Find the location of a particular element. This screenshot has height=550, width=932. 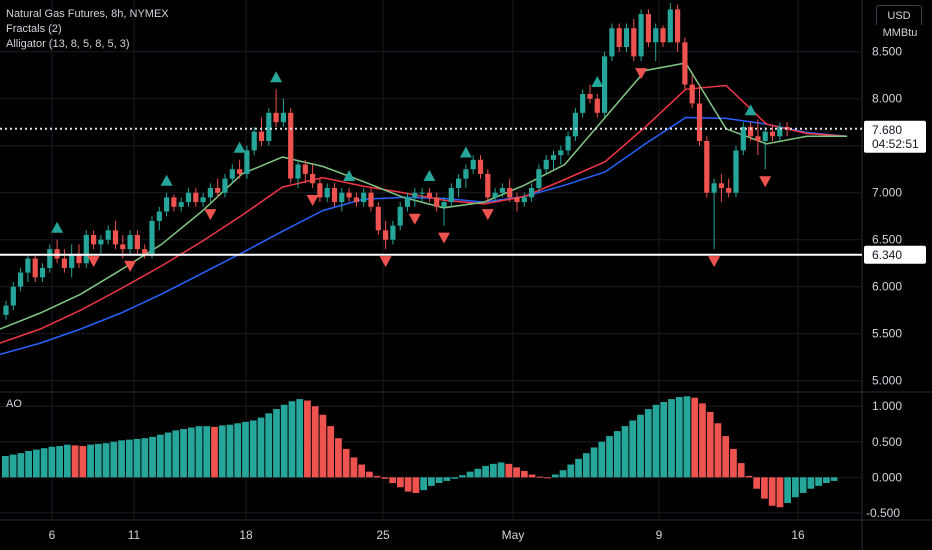

time-tick-label: 6 is located at coordinates (52, 535).